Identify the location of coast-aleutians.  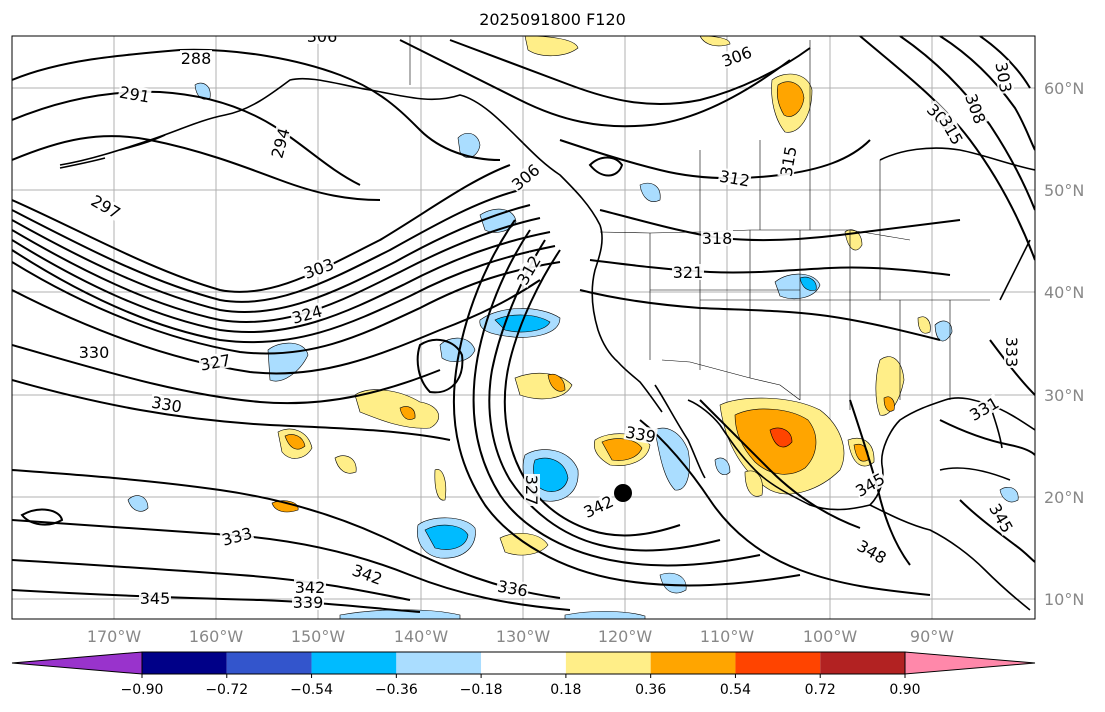
(112, 151).